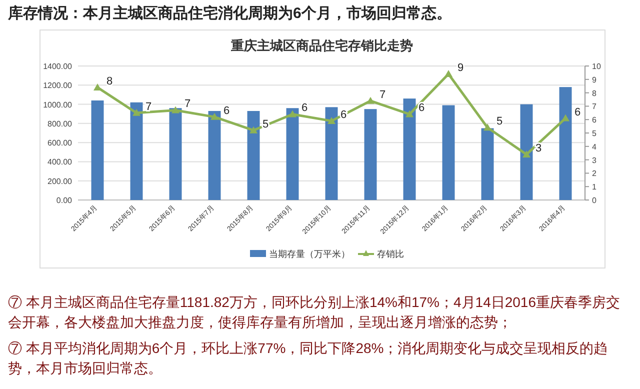 This screenshot has width=640, height=389. Describe the element at coordinates (594, 93) in the screenshot. I see `y2-tick-label: 8` at that location.